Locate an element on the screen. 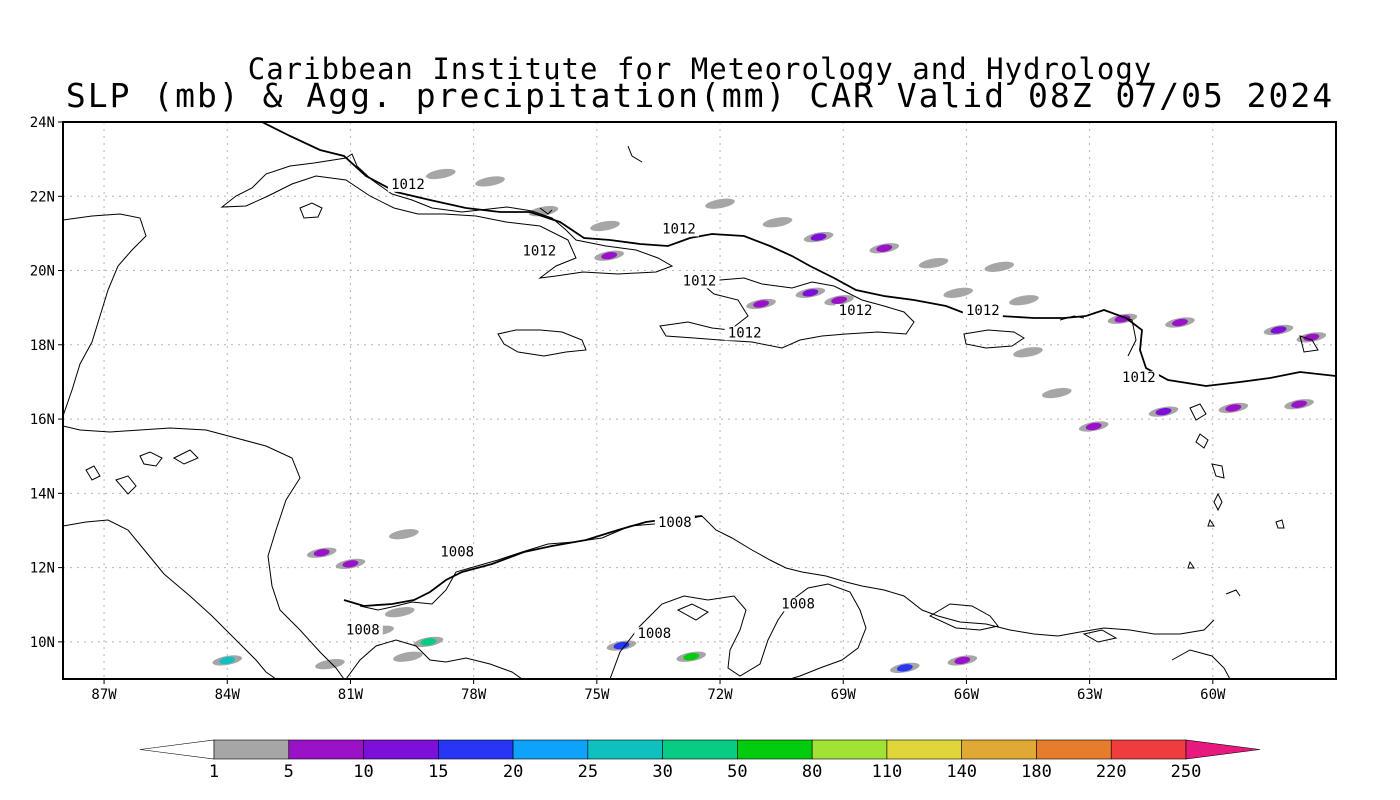 Image resolution: width=1400 pixels, height=800 pixels. lat-tick-label: 16N is located at coordinates (42, 420).